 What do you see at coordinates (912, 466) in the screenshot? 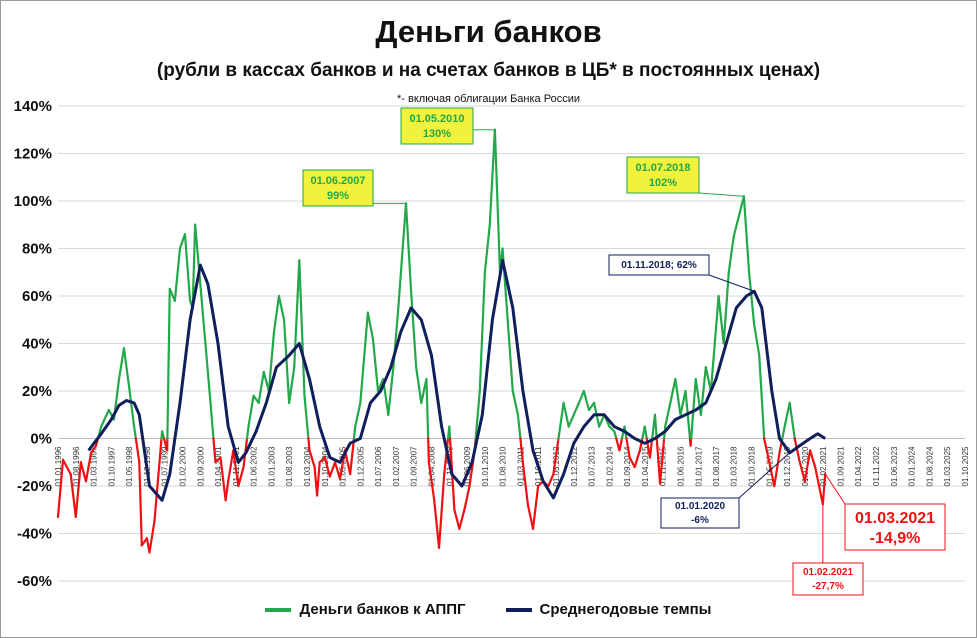
I see `x-tick-label: 01.01.2024` at bounding box center [912, 466].